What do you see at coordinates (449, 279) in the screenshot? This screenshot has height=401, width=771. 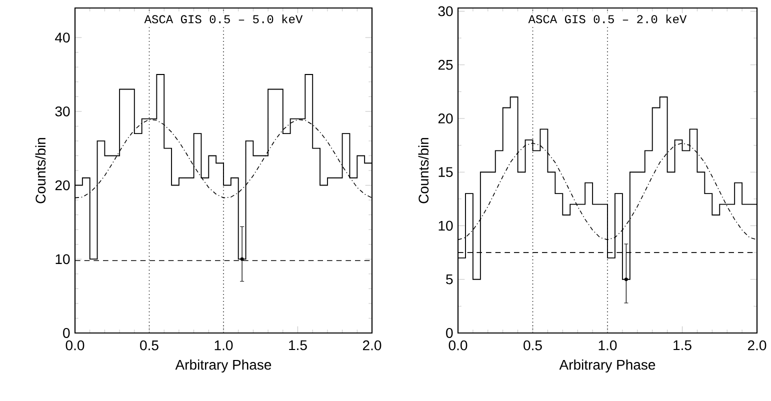 I see `y-tick-label: 5` at bounding box center [449, 279].